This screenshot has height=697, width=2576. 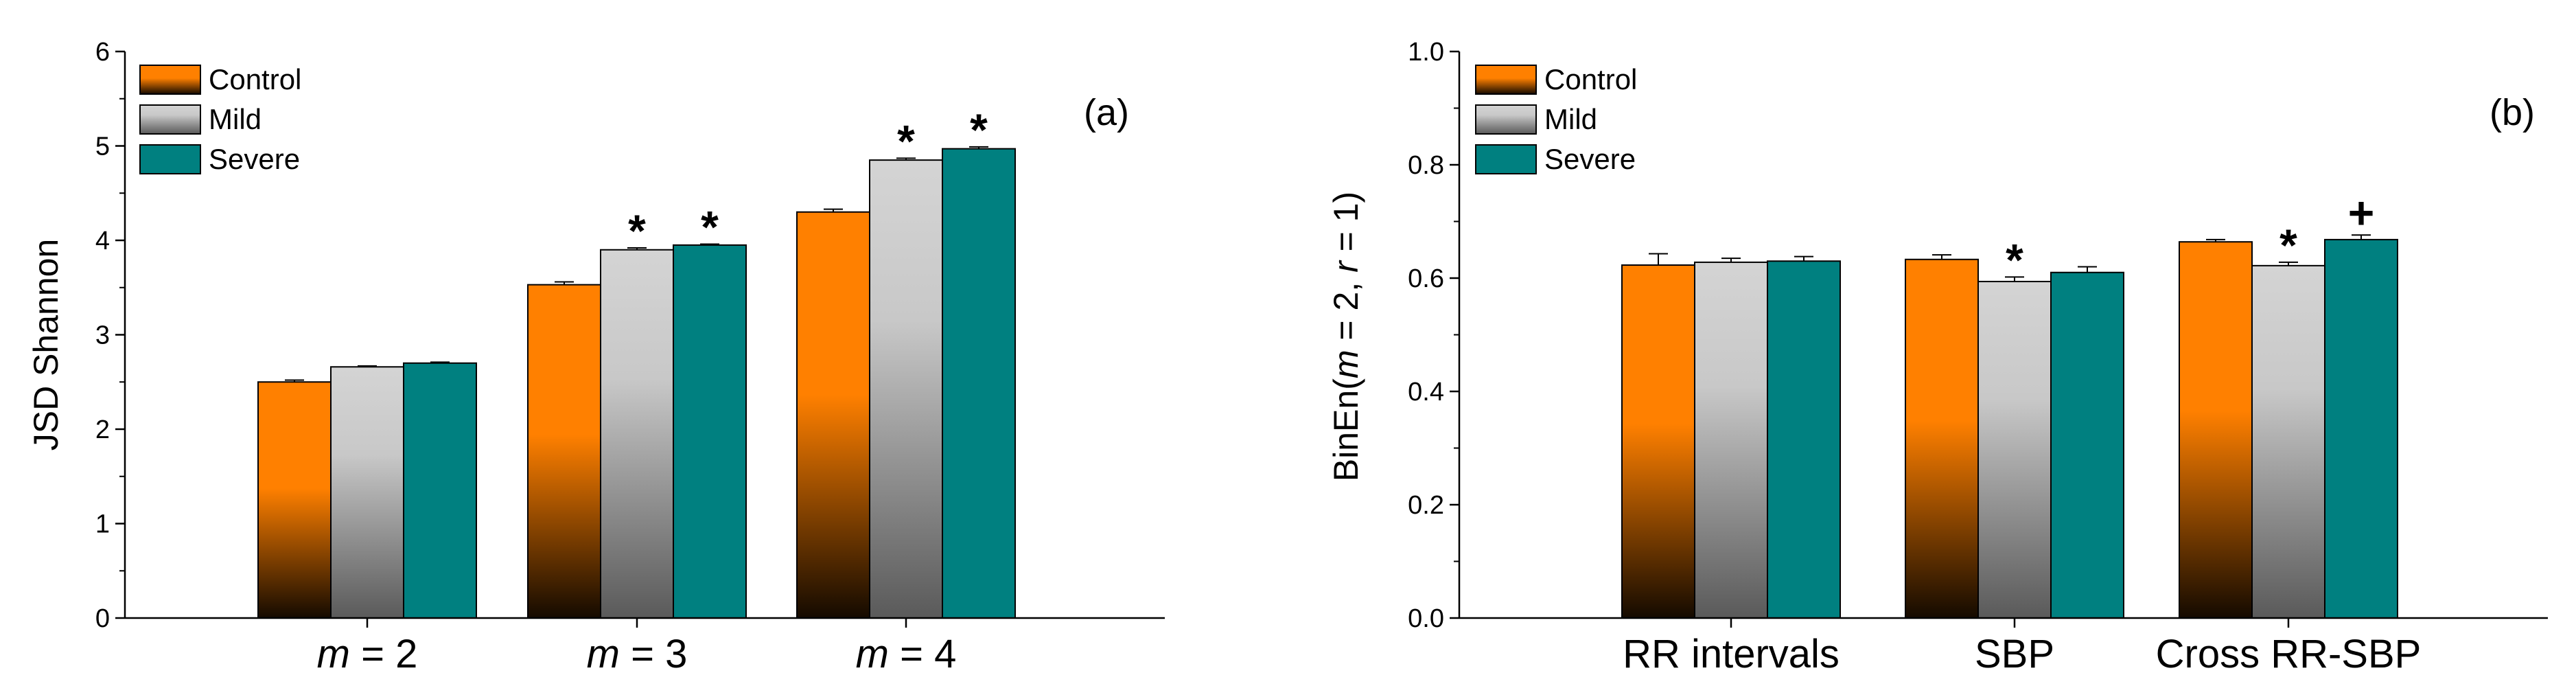 I want to click on significance-marker: +, so click(x=2361, y=212).